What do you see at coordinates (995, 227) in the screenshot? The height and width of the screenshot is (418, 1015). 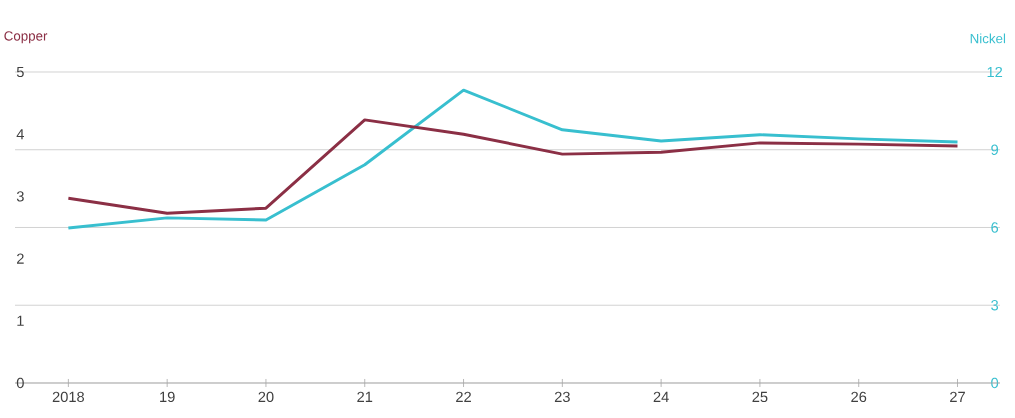 I see `y2-tick-label: 6` at bounding box center [995, 227].